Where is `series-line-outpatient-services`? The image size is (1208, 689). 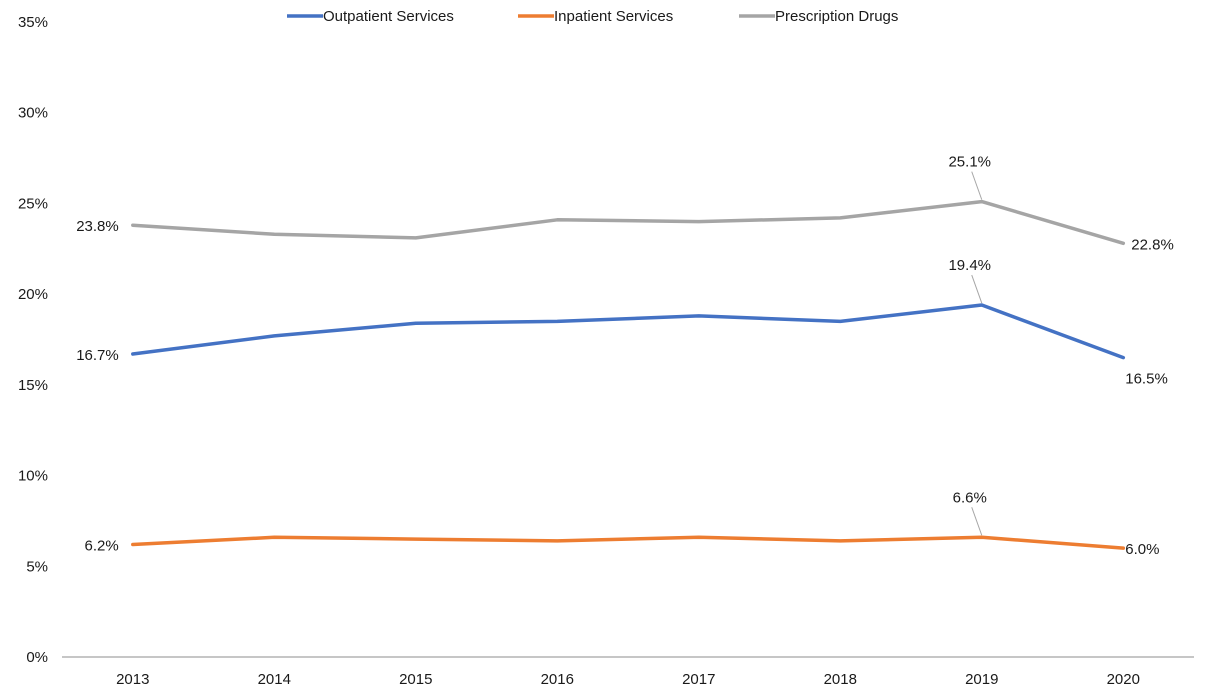
series-line-outpatient-services is located at coordinates (628, 331).